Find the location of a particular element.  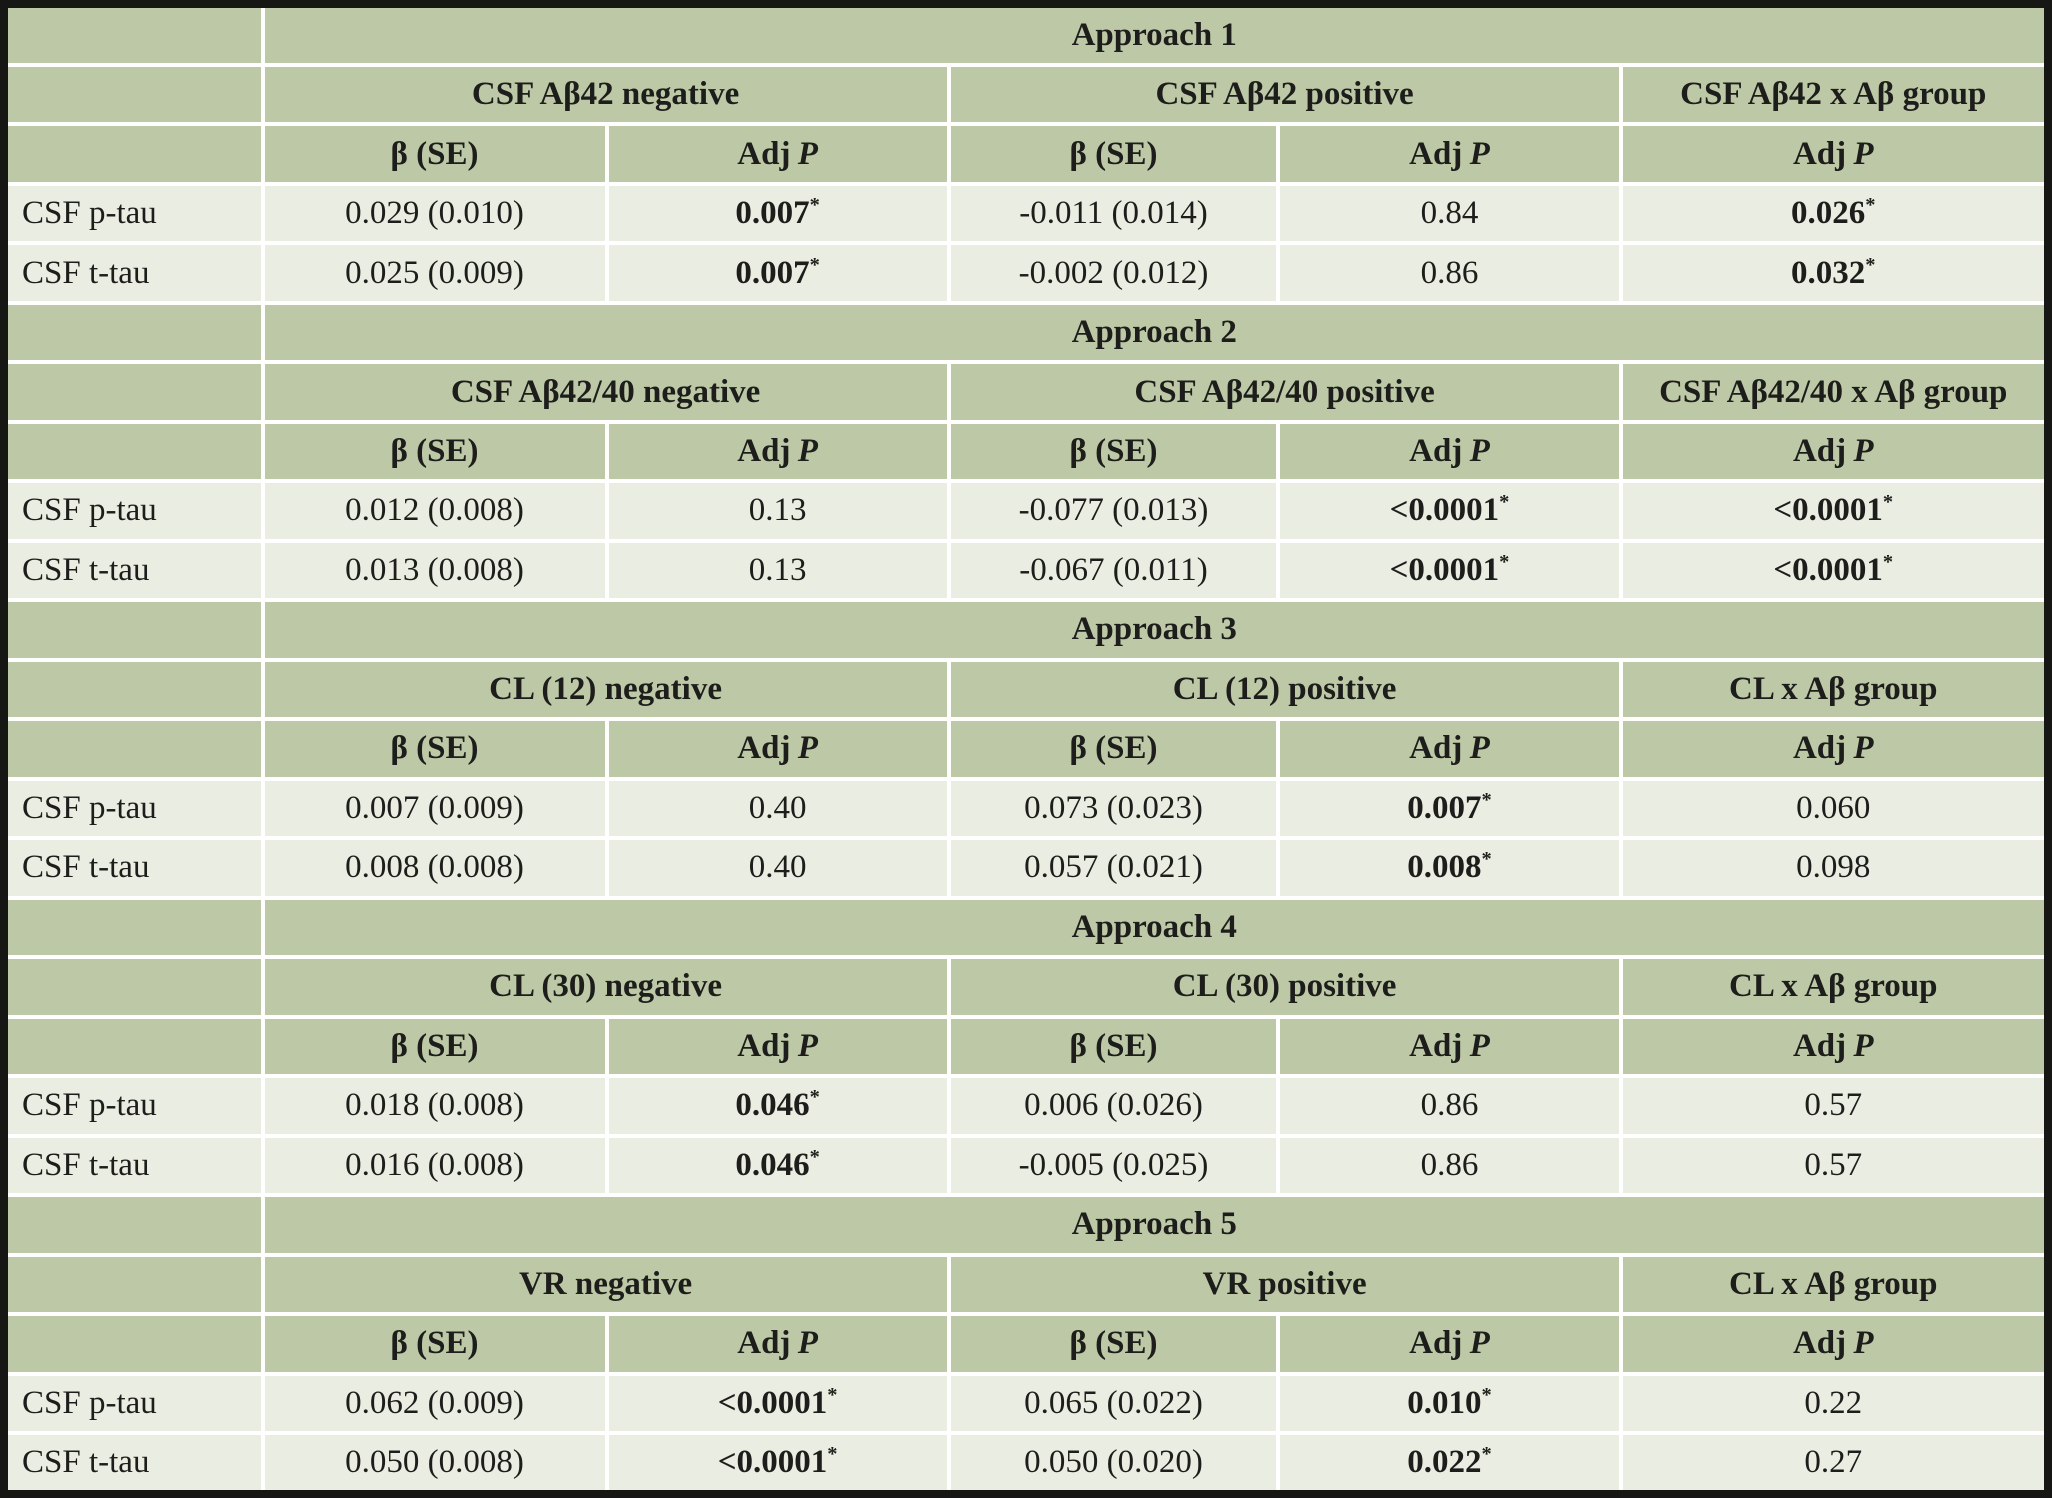

approach-title-row: Approach 2 is located at coordinates (1026, 332).